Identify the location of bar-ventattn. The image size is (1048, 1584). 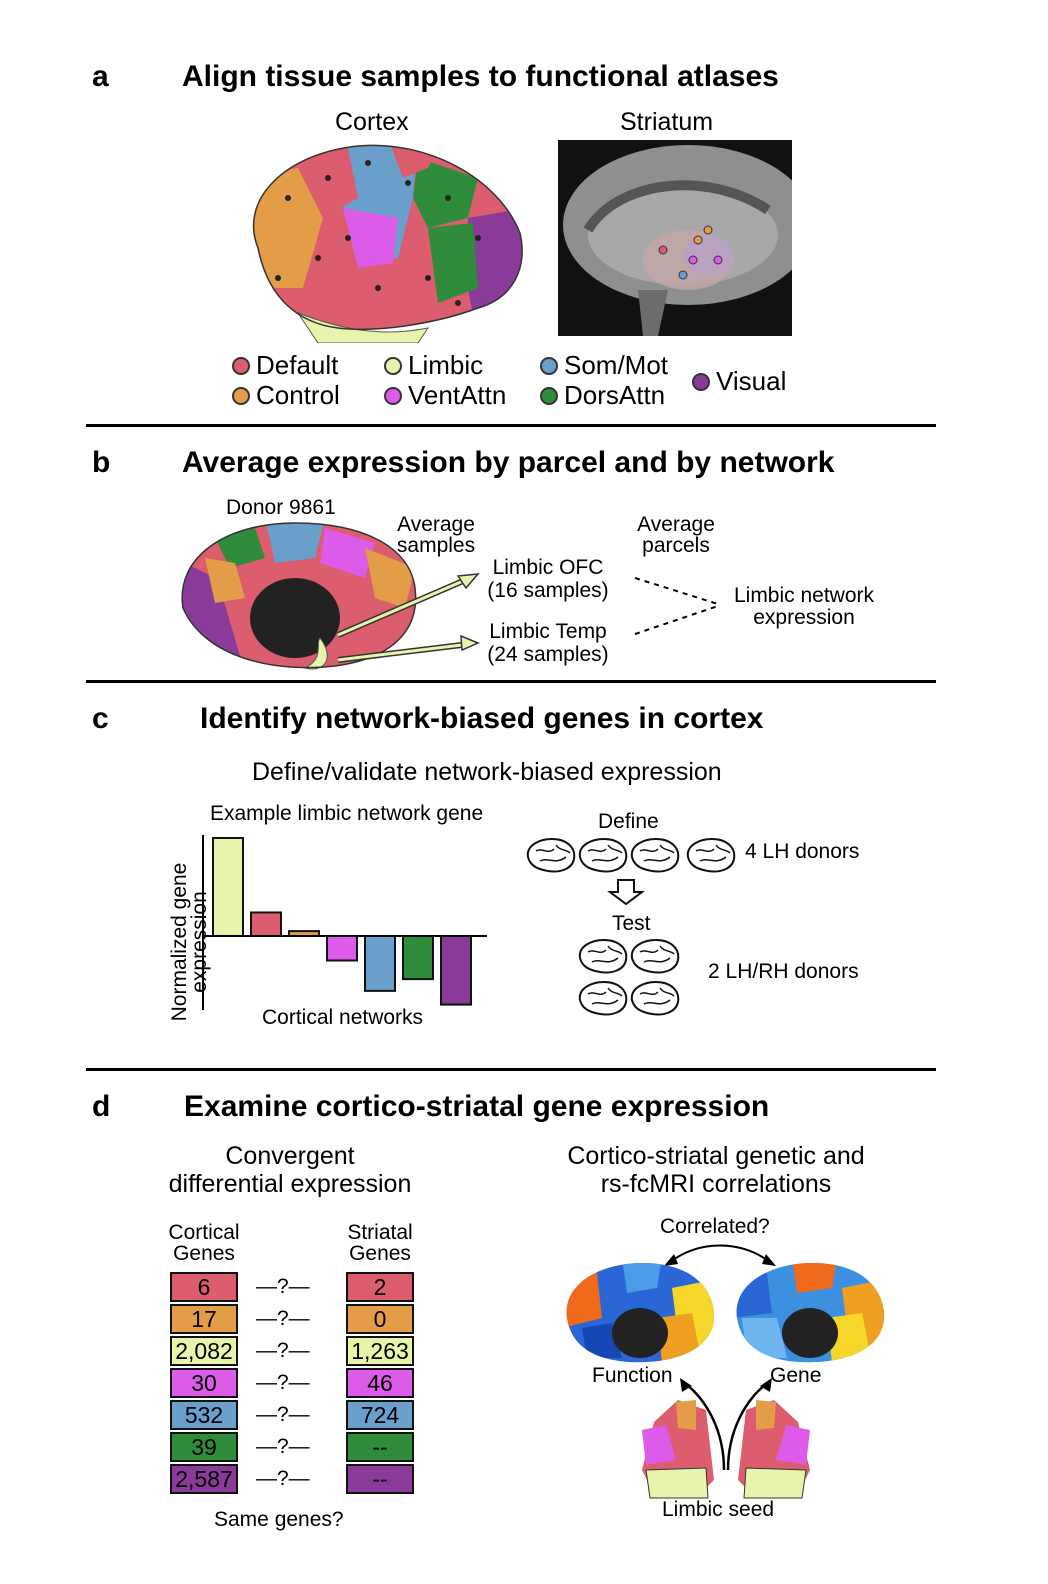
(342, 948).